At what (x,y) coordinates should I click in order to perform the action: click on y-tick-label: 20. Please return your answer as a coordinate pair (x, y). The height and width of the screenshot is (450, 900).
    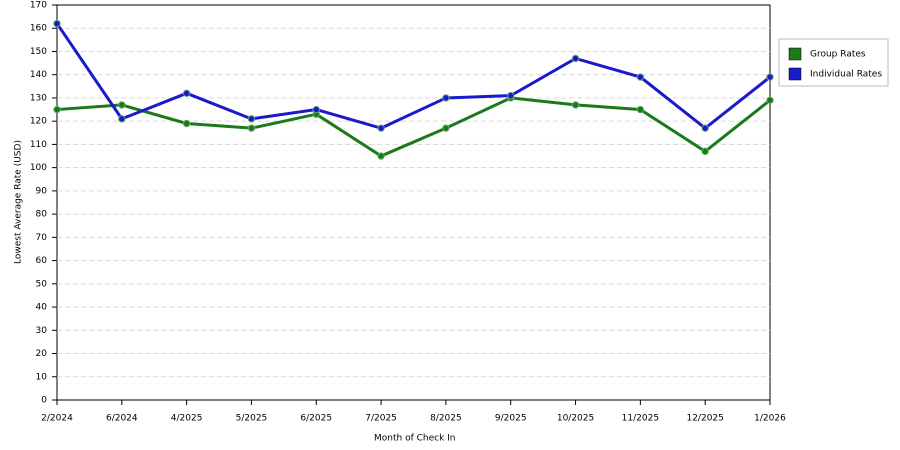
    Looking at the image, I should click on (42, 354).